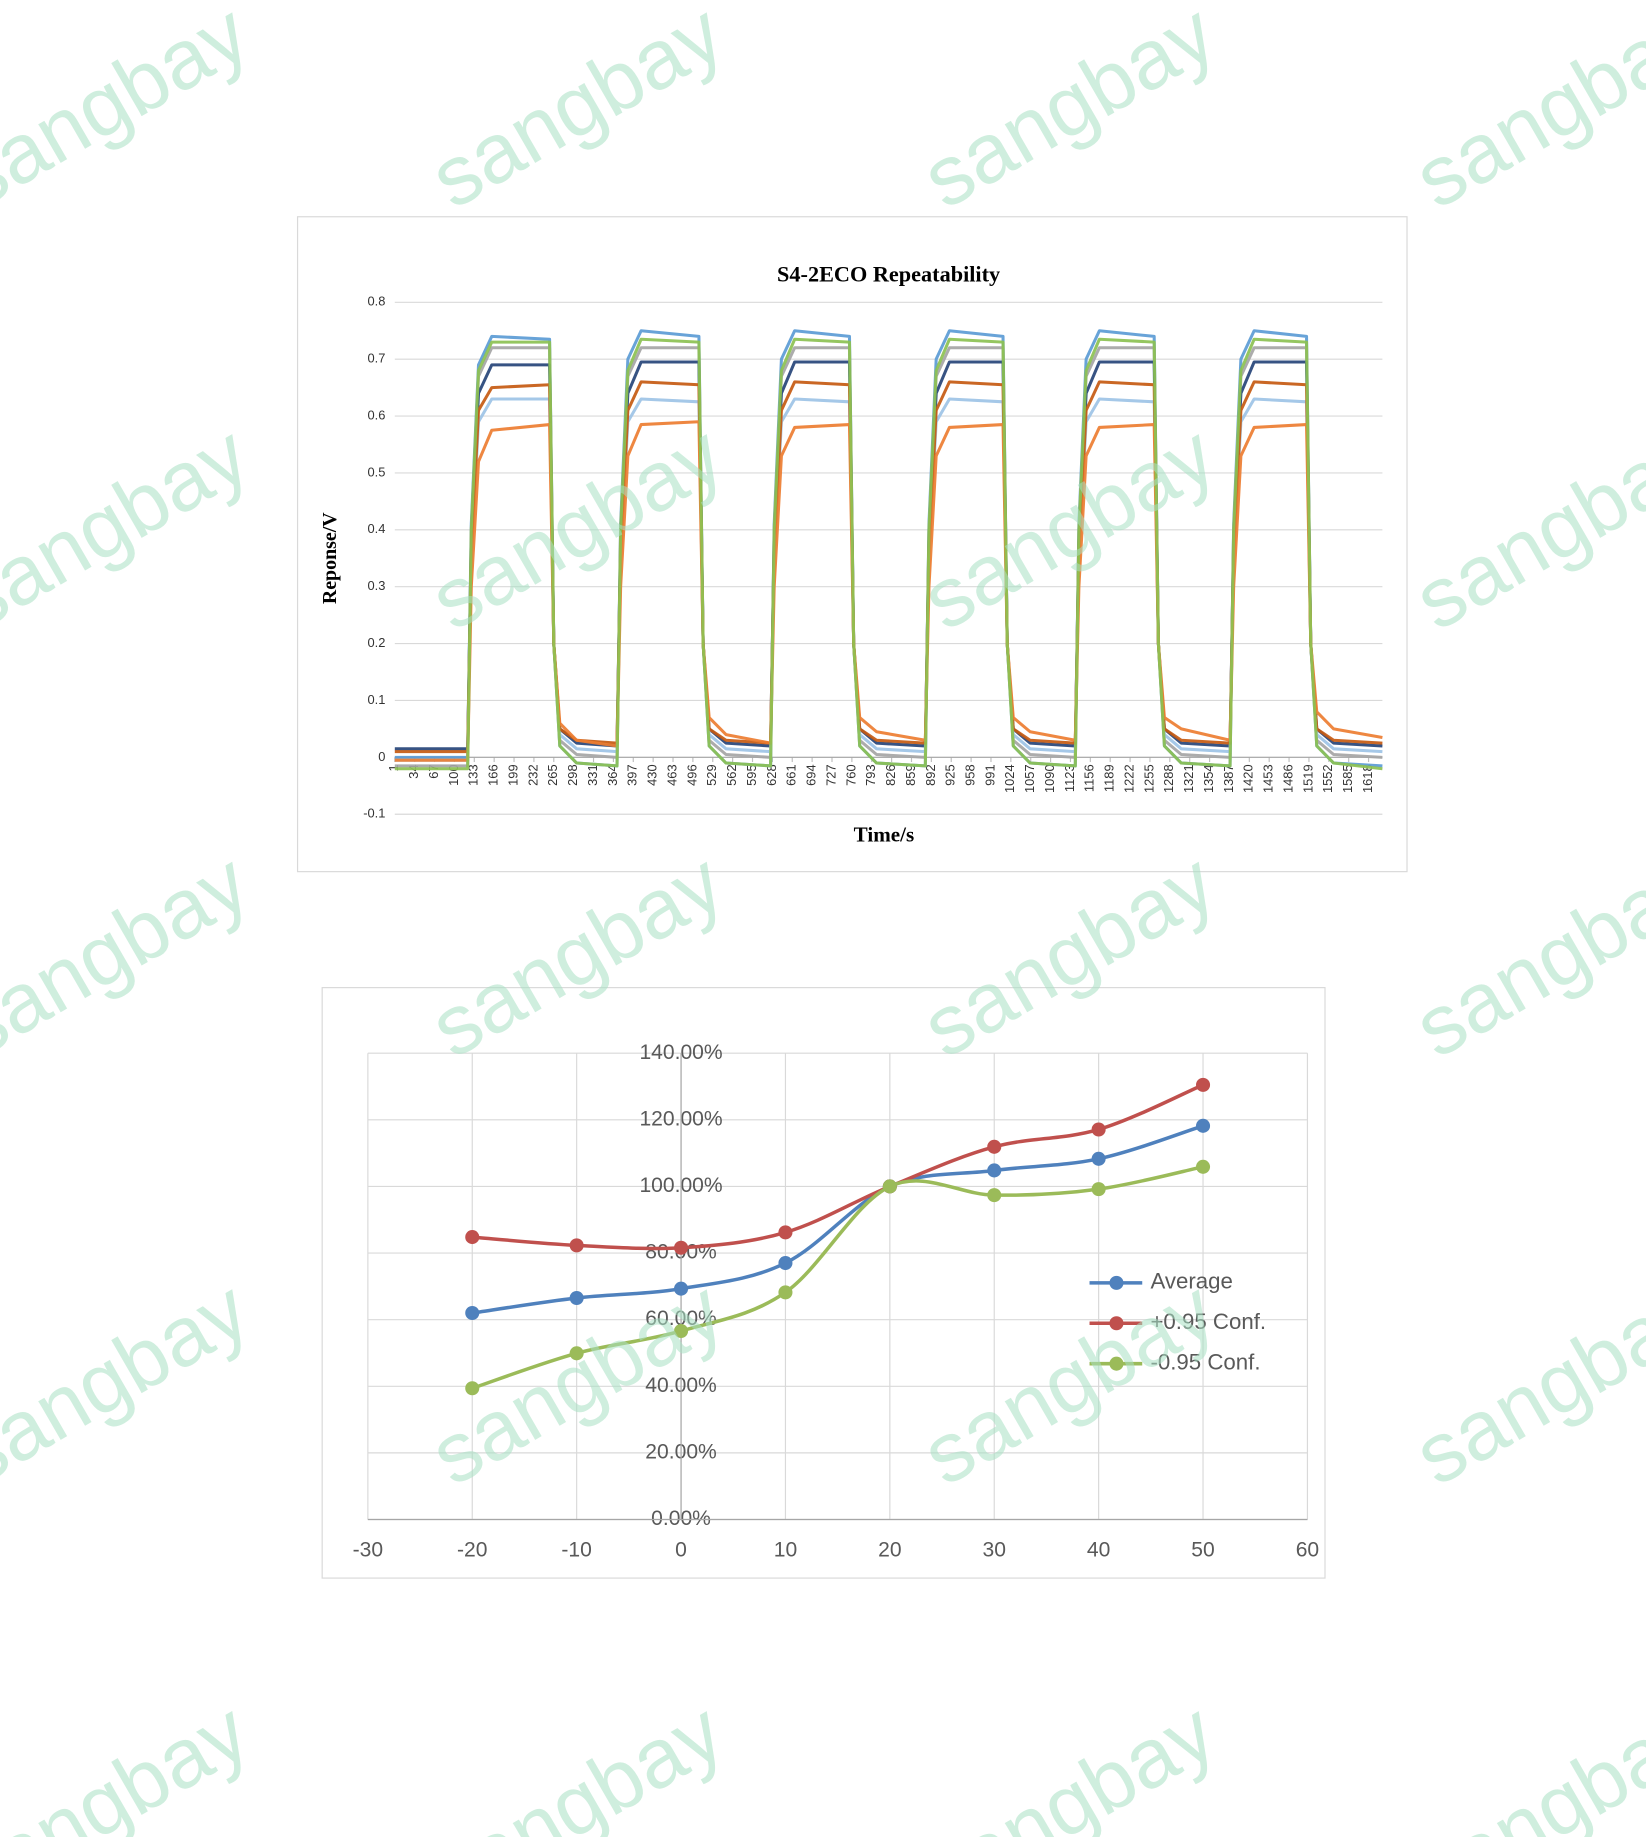  What do you see at coordinates (1287, 778) in the screenshot?
I see `x-tick-label: 1486` at bounding box center [1287, 778].